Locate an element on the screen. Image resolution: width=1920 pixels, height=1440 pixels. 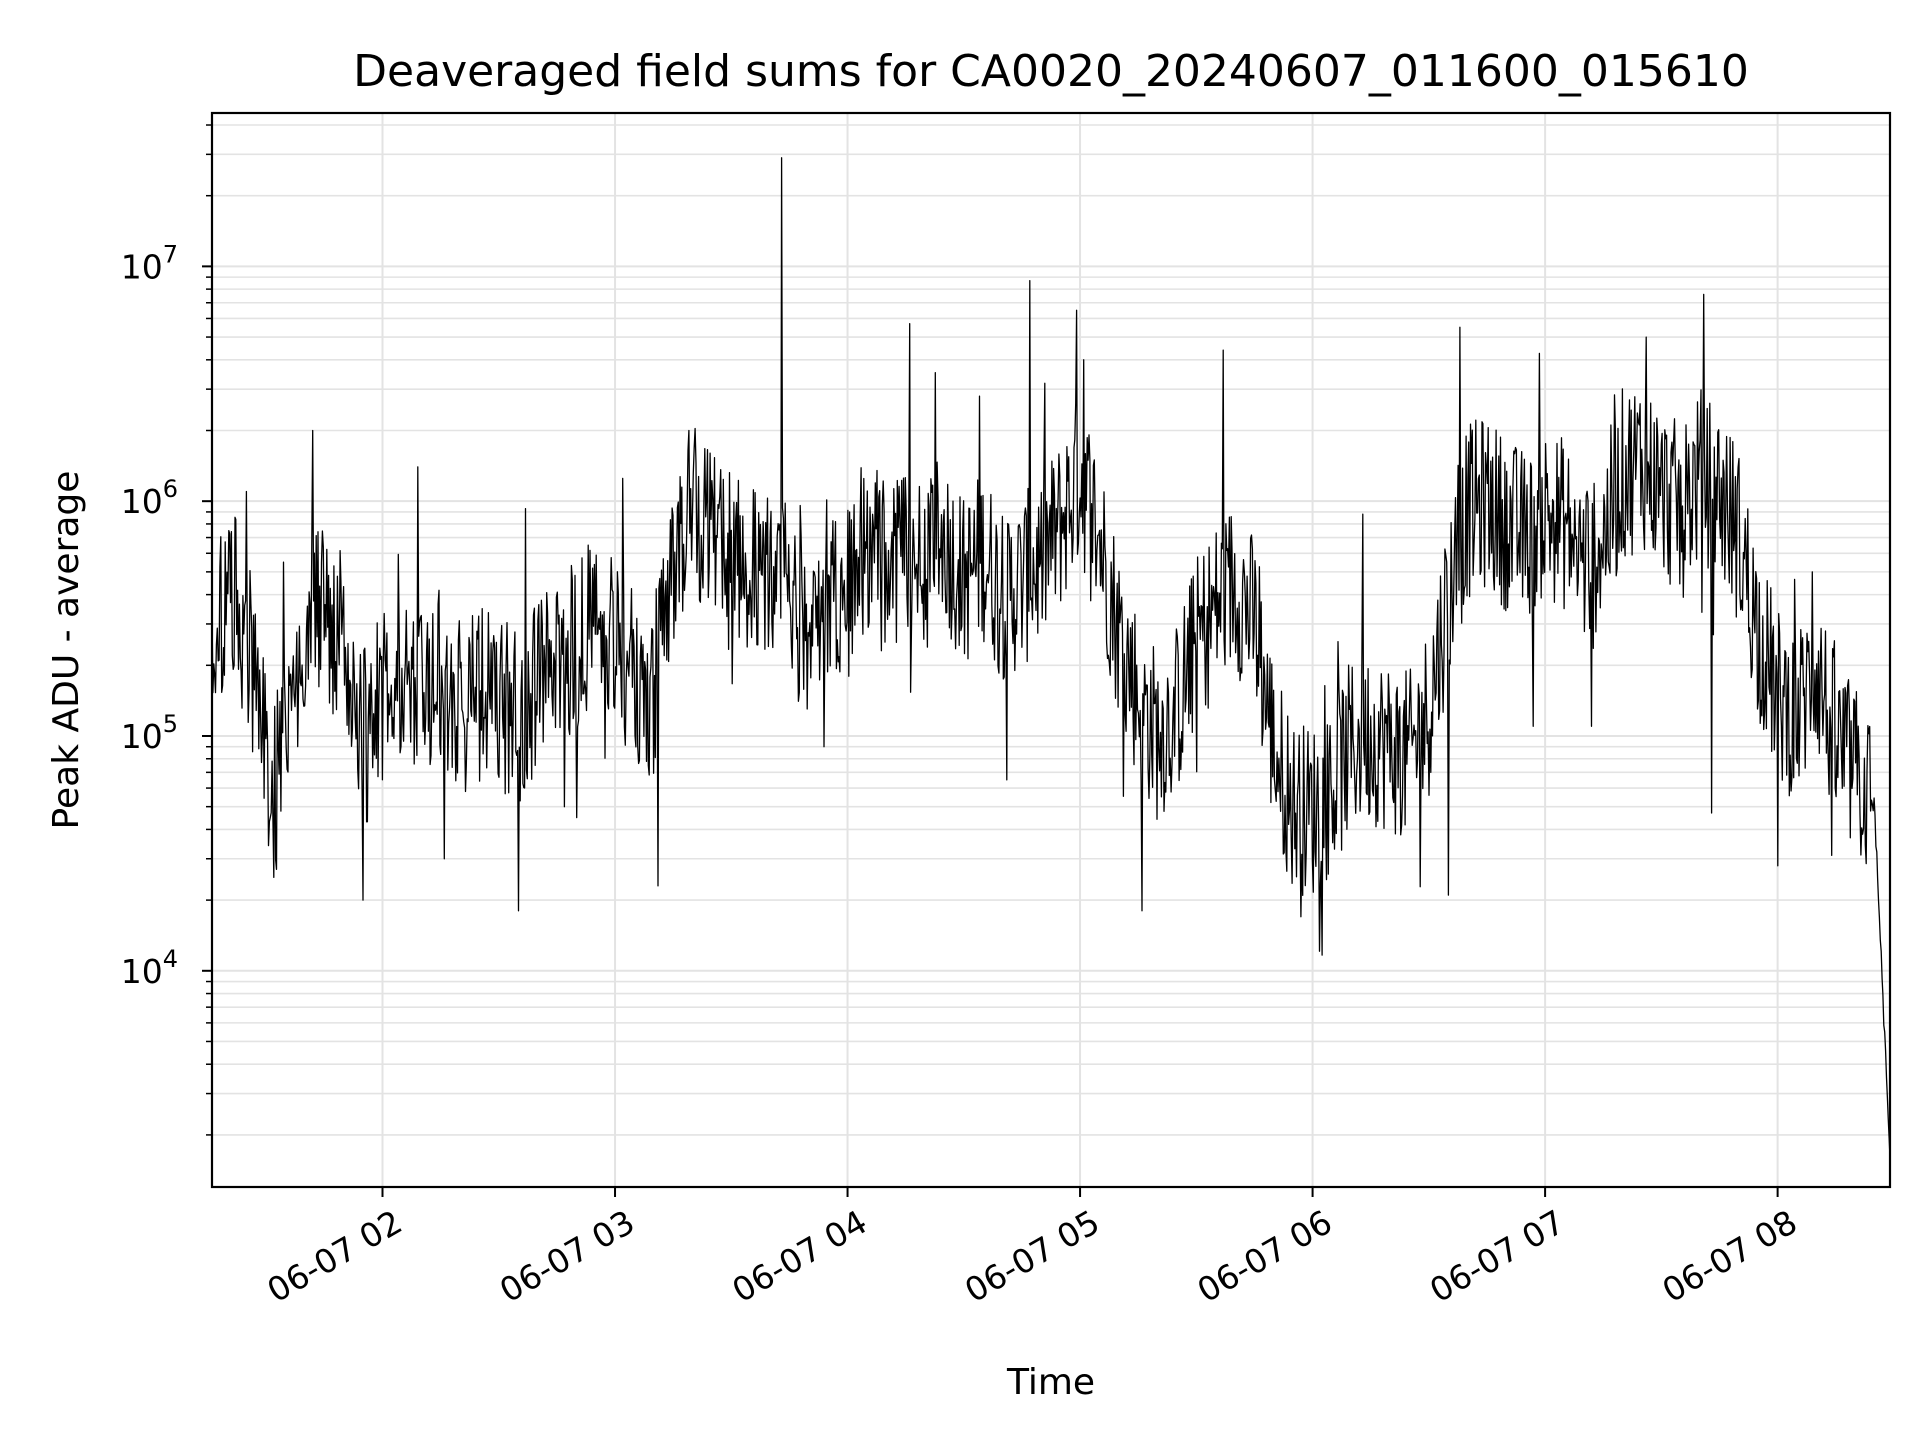
y-axis-label: Peak ADU - average is located at coordinates (66, 650).